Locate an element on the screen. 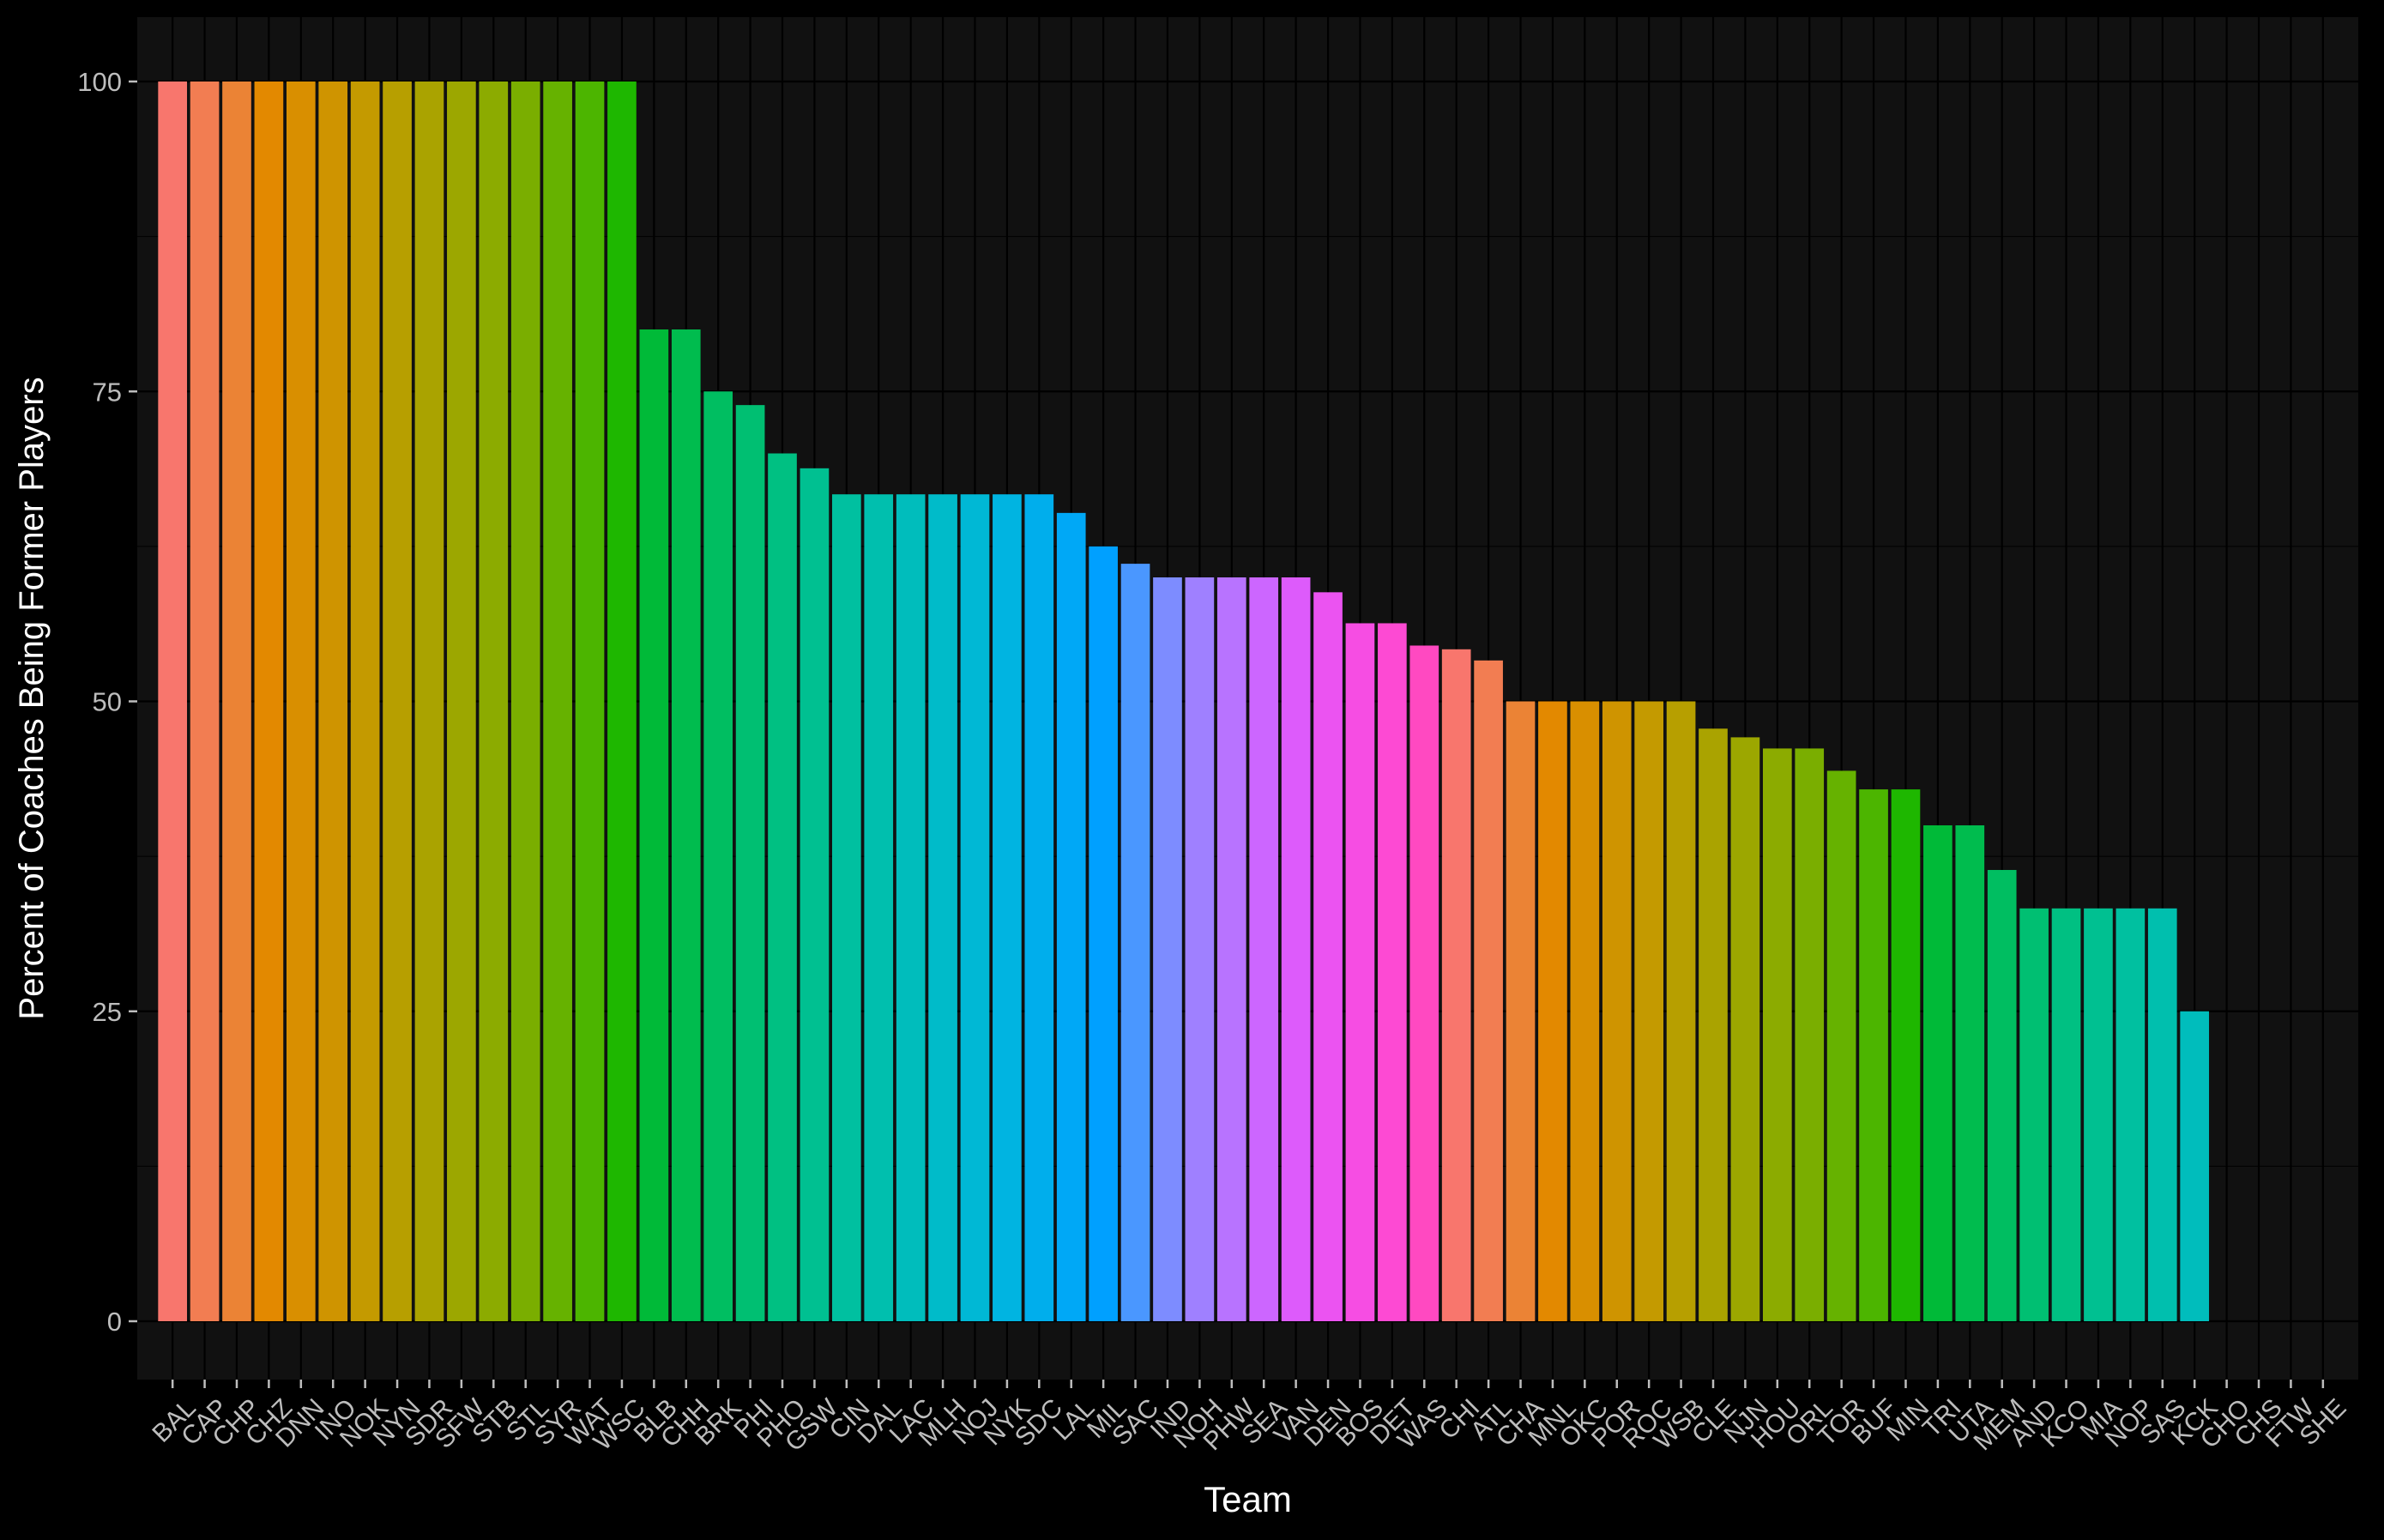 The image size is (2384, 1540). bar-was is located at coordinates (1424, 983).